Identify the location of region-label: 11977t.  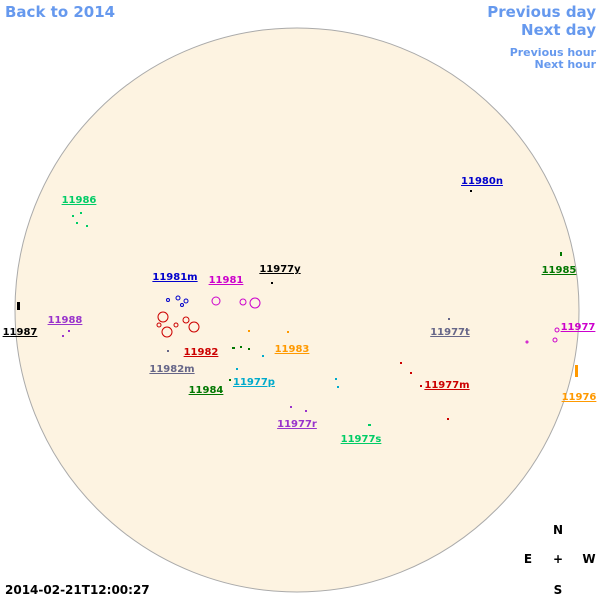
(450, 332).